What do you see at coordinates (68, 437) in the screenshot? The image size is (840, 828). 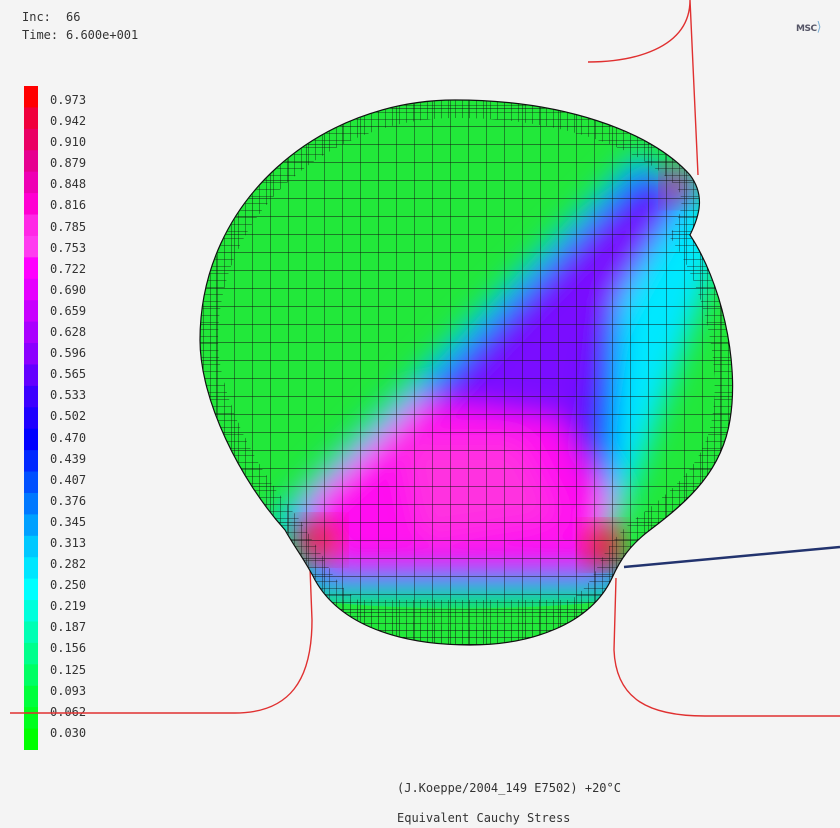 I see `legend-value: 0.470` at bounding box center [68, 437].